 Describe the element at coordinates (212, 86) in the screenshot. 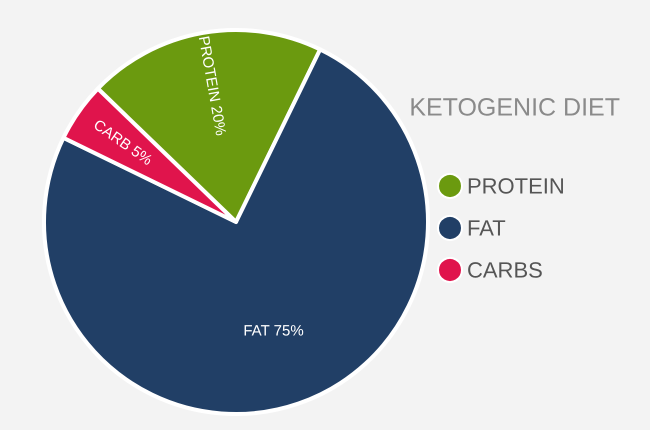

I see `data-label: PROTEIN 20%` at that location.